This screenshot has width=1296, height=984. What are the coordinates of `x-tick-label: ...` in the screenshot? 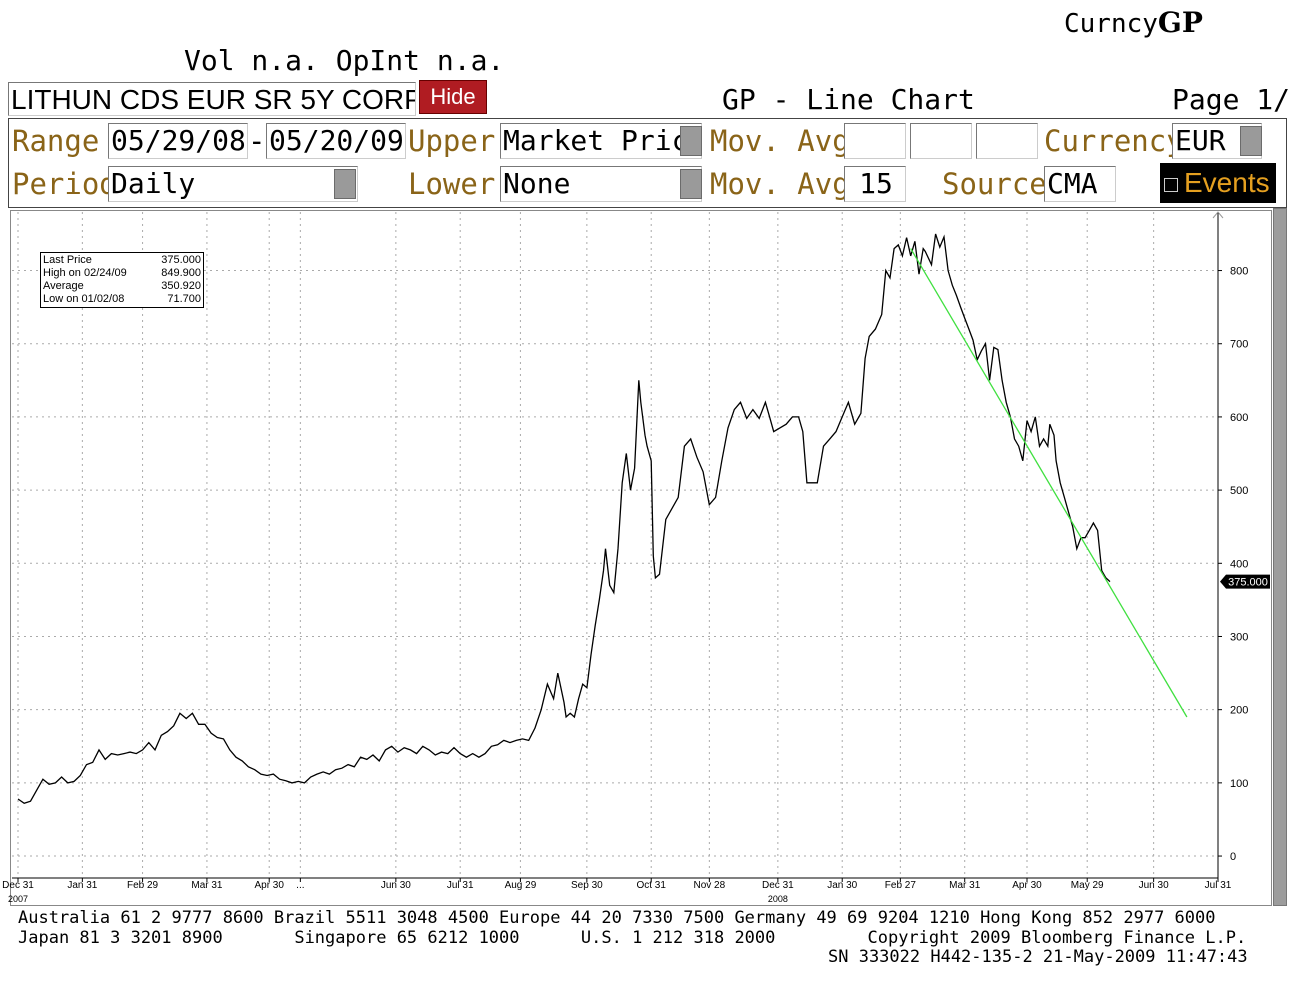 It's located at (300, 885).